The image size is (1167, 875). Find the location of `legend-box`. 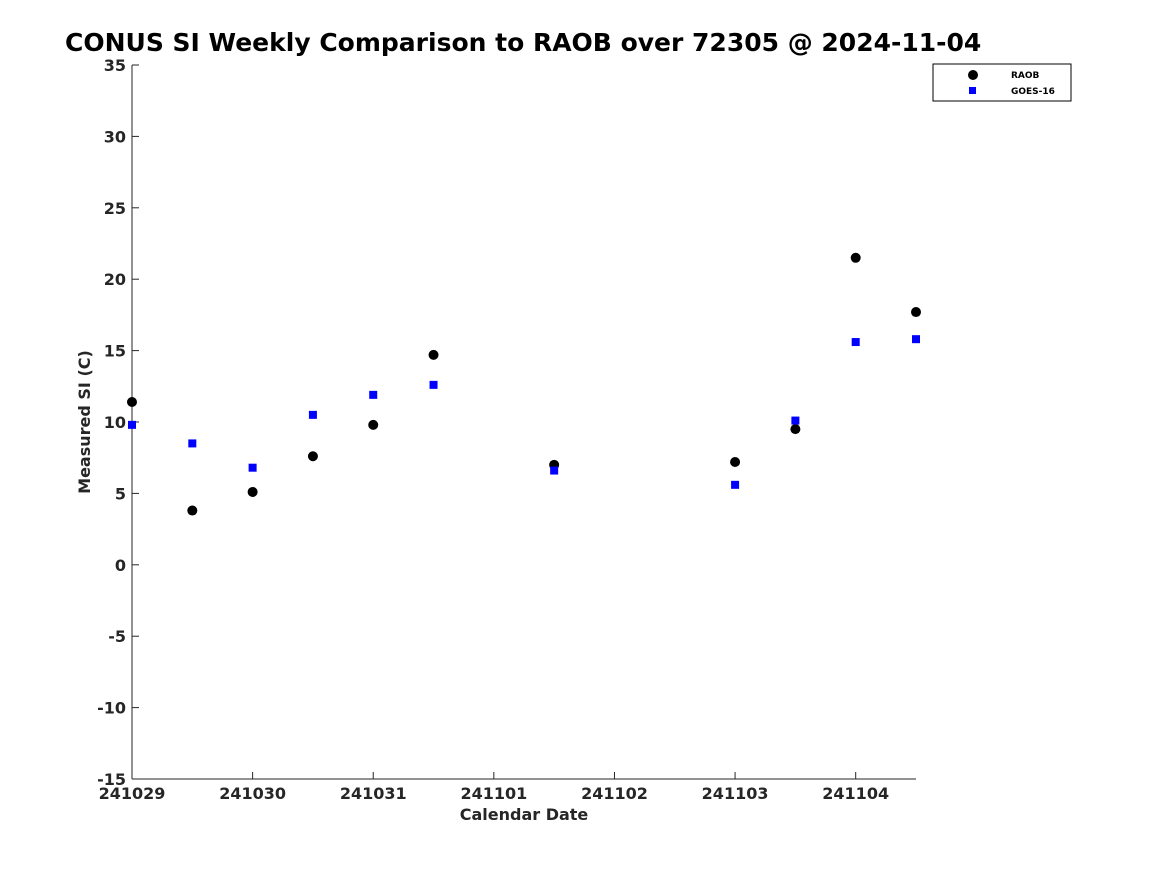

legend-box is located at coordinates (1002, 82).